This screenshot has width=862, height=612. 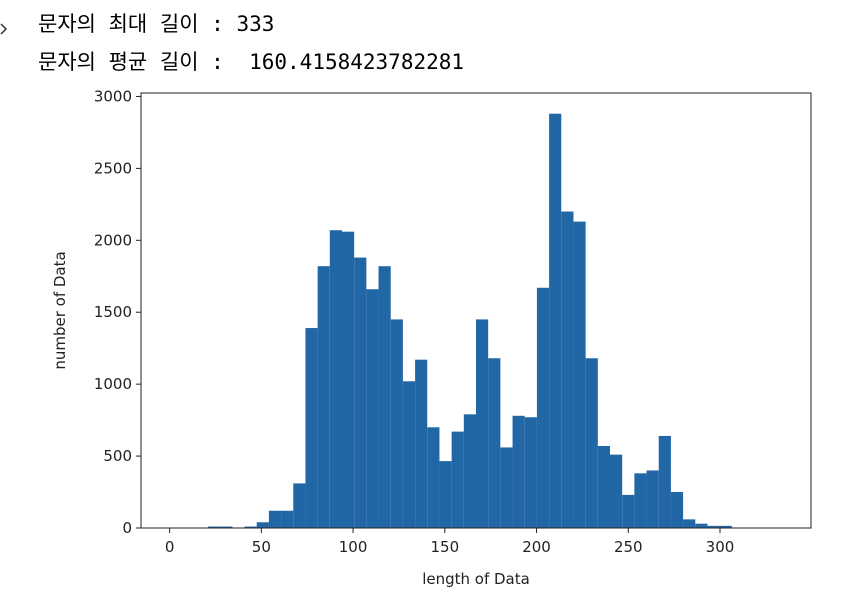 What do you see at coordinates (444, 547) in the screenshot?
I see `x-tick-label: 150` at bounding box center [444, 547].